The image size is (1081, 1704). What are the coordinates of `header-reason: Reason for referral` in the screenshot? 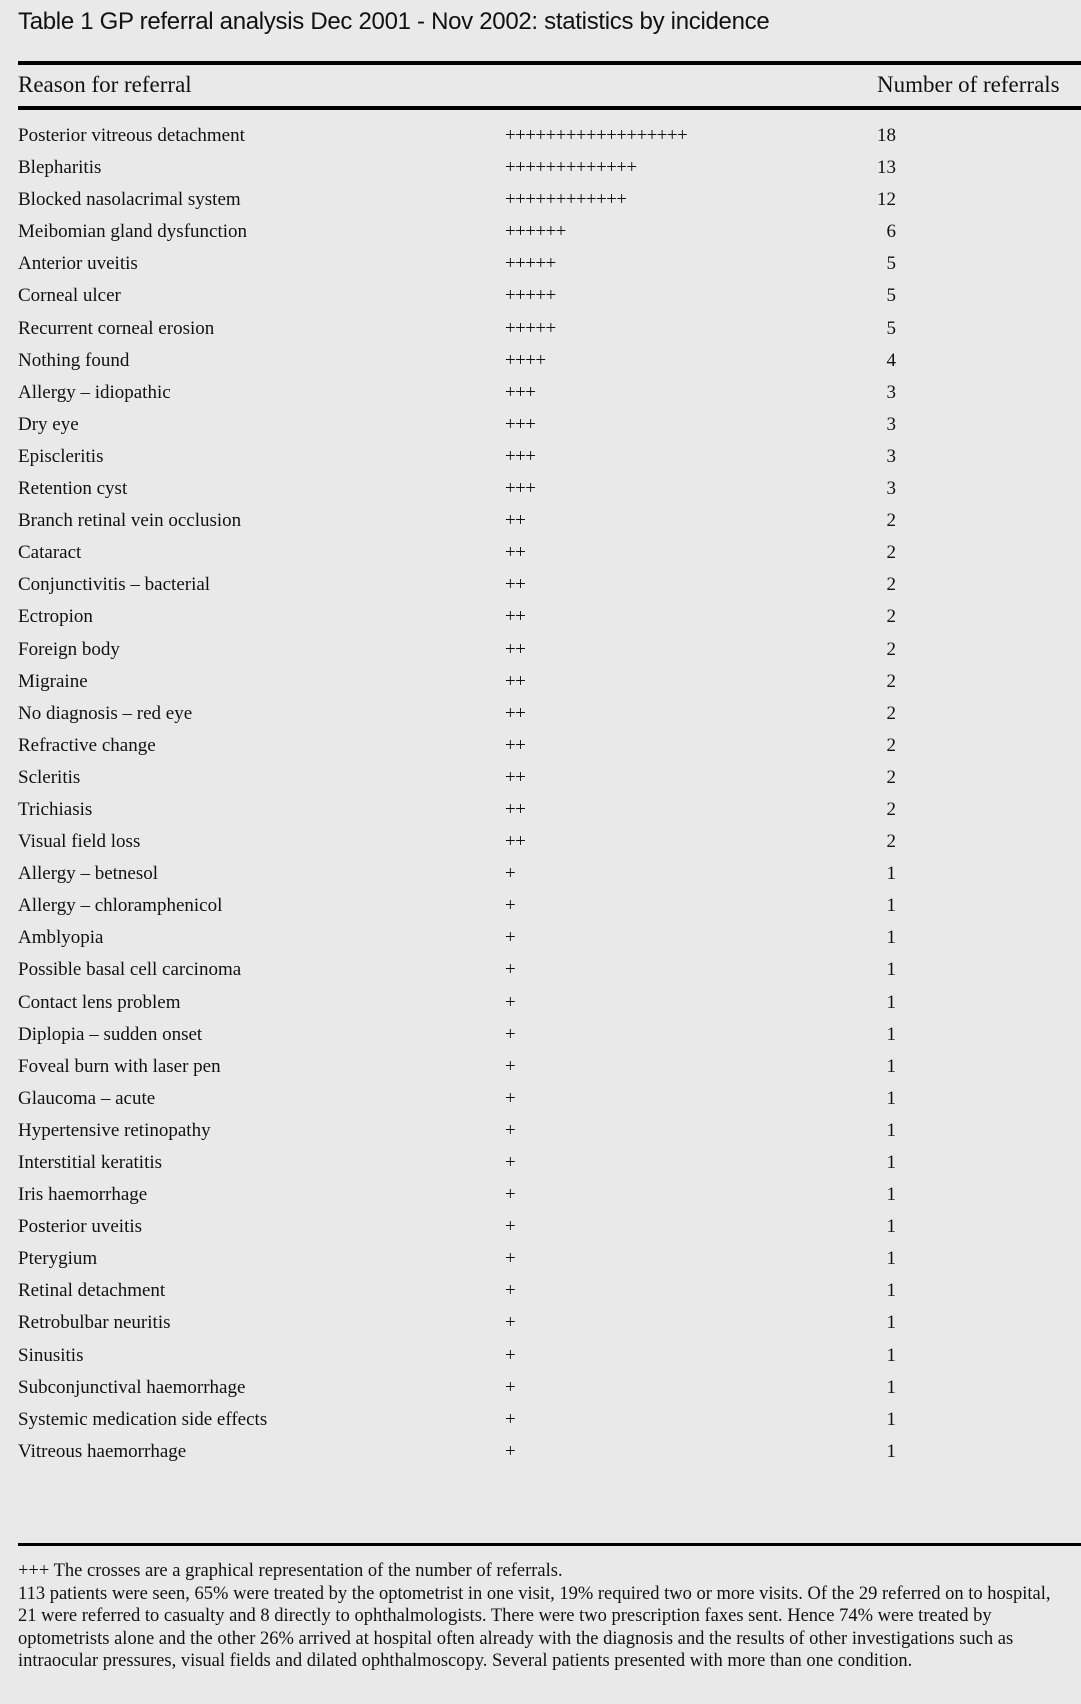 It's located at (105, 84).